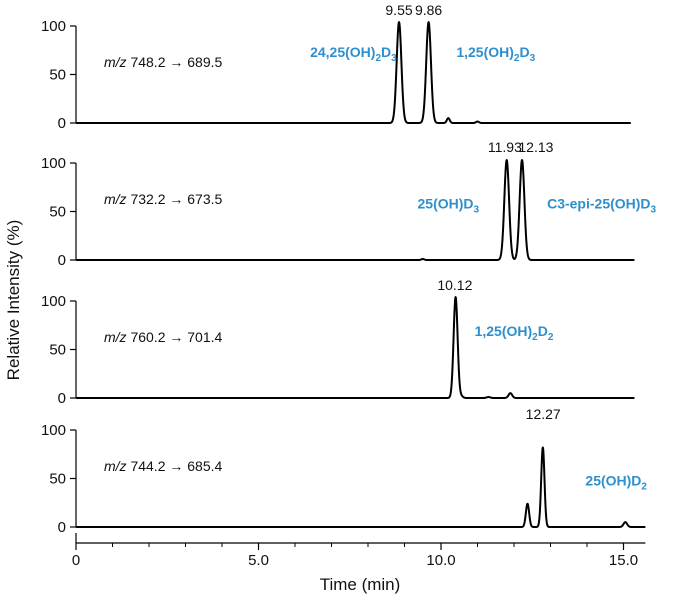 The width and height of the screenshot is (675, 600). What do you see at coordinates (175, 466) in the screenshot?
I see `transition-value: 744.2 → 685.4` at bounding box center [175, 466].